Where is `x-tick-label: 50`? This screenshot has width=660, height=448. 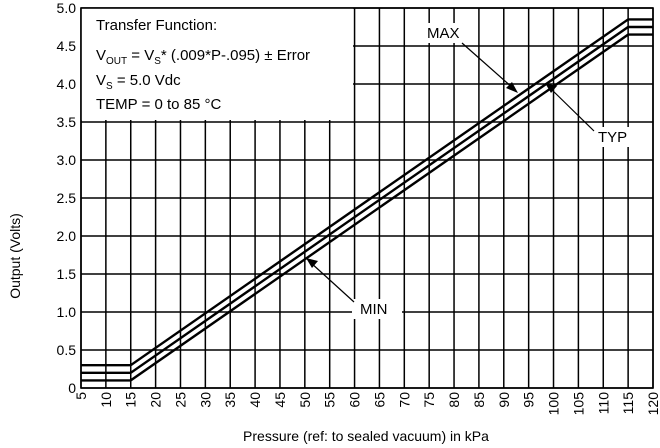 x-tick-label: 50 is located at coordinates (305, 400).